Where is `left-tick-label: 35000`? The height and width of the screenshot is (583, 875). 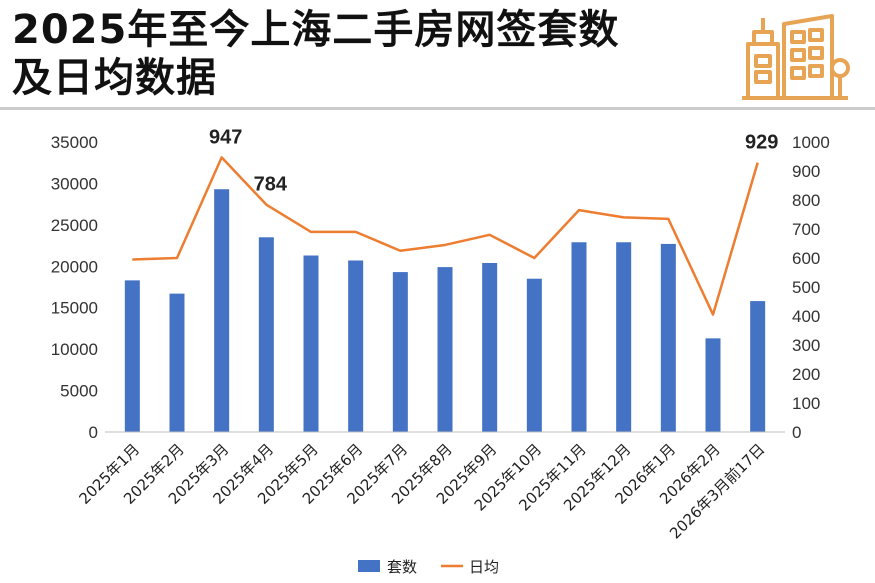 left-tick-label: 35000 is located at coordinates (74, 142).